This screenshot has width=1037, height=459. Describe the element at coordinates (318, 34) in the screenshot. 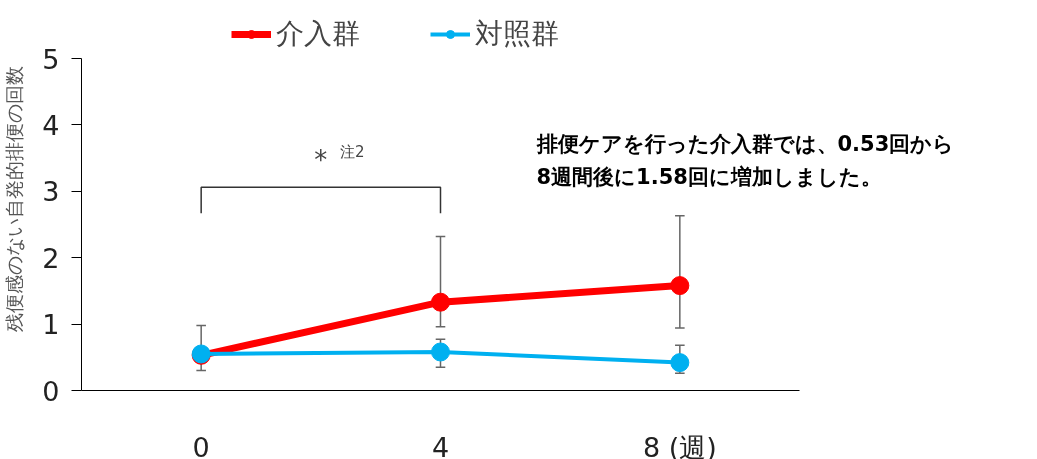

I see `legend-label: 介入群` at that location.